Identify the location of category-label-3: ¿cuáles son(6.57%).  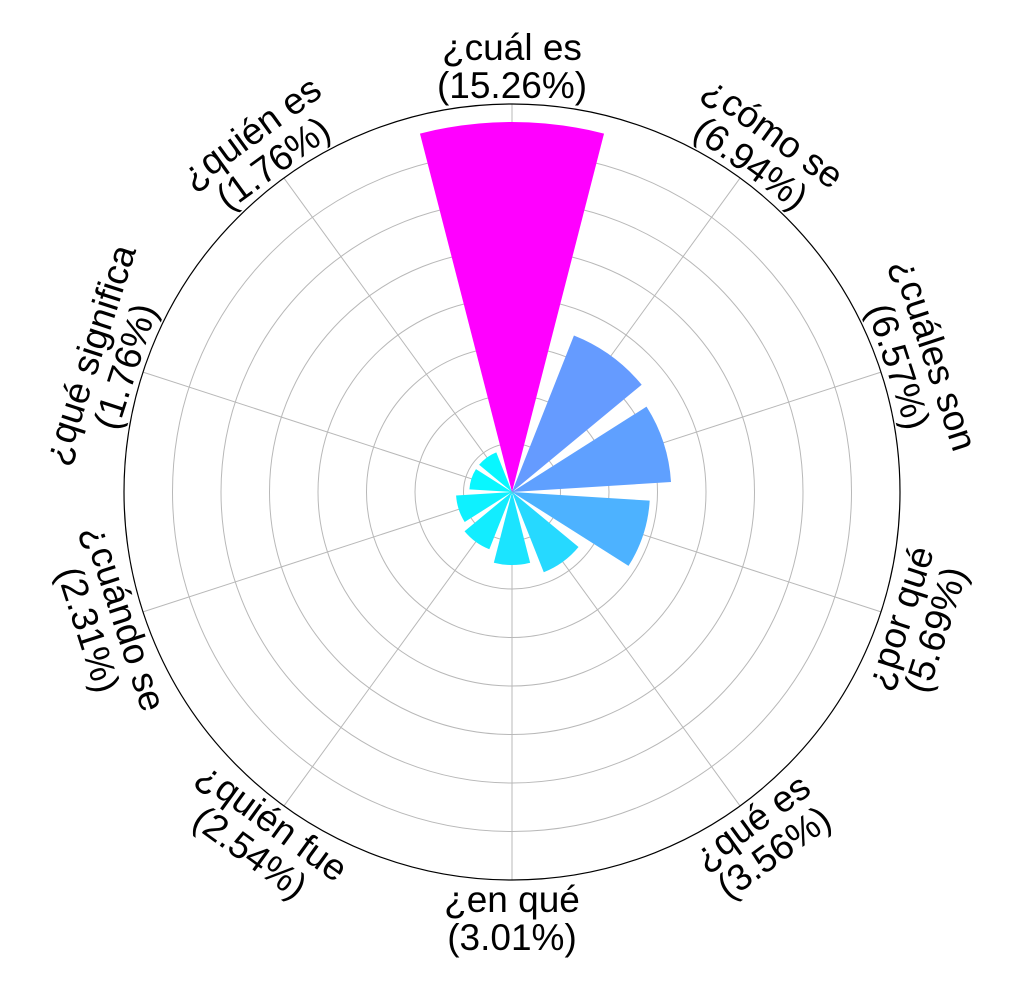
(922, 354).